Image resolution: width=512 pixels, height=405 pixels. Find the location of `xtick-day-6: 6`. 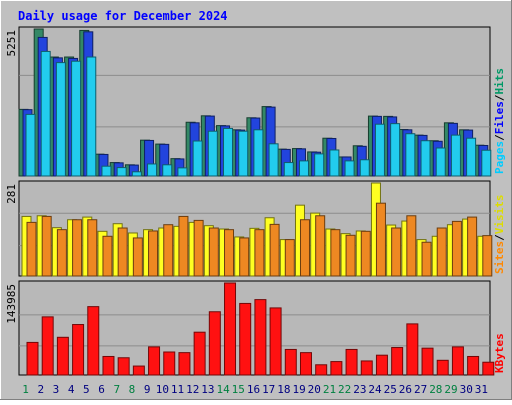

xtick-day-6: 6 is located at coordinates (101, 389).